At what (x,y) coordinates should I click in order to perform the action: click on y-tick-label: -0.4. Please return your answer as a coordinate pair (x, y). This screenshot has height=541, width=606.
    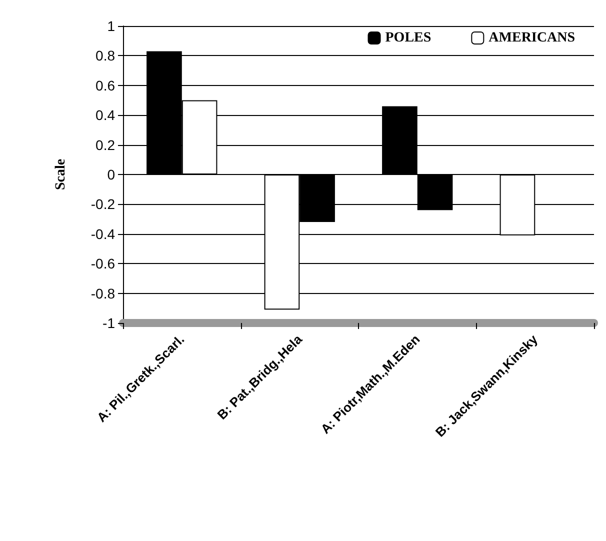
    Looking at the image, I should click on (103, 234).